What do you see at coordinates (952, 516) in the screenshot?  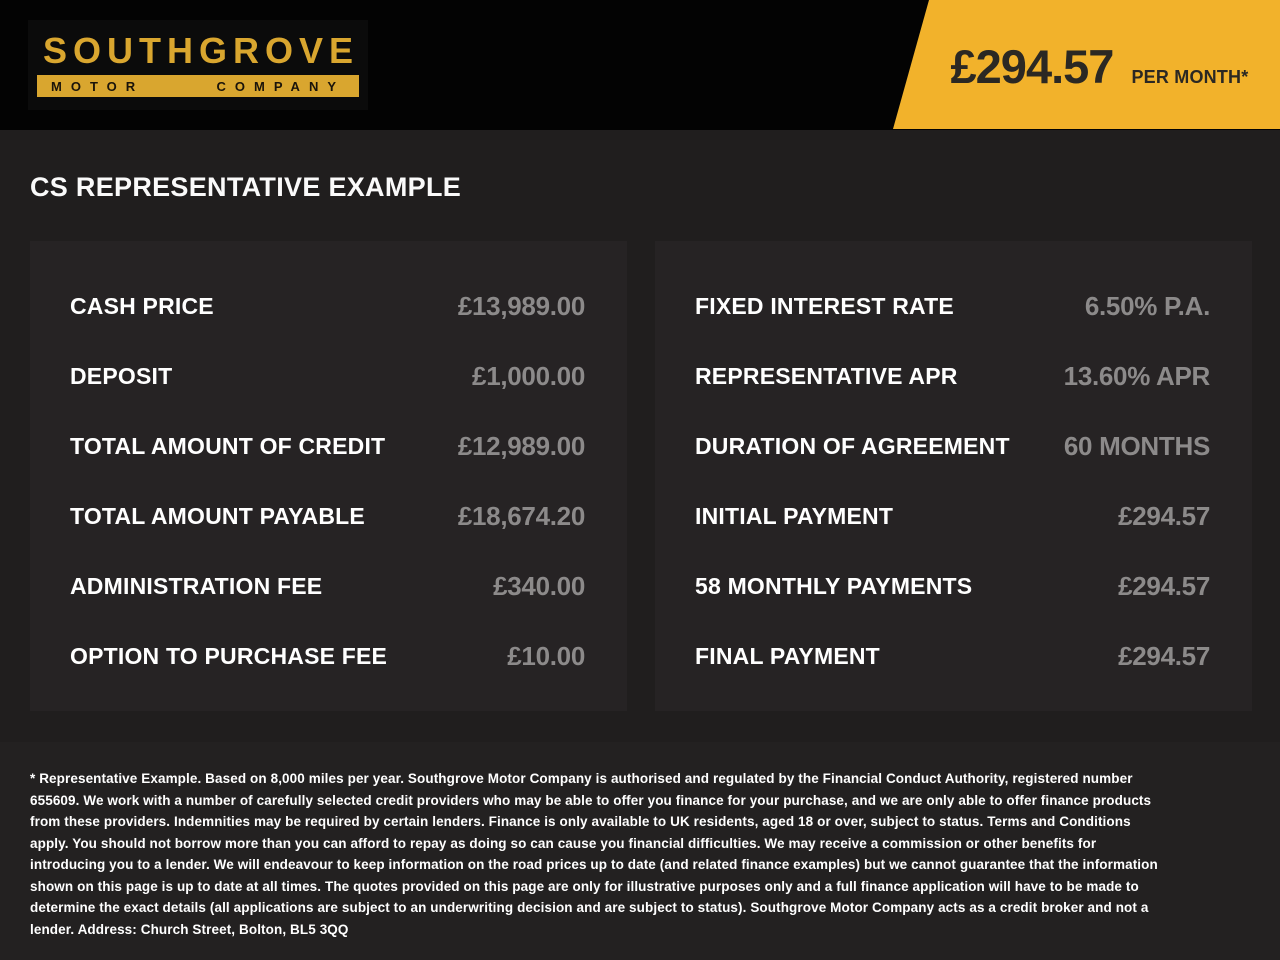 I see `finance-row-initial-payment: INITIAL PAYMENT £294.57` at bounding box center [952, 516].